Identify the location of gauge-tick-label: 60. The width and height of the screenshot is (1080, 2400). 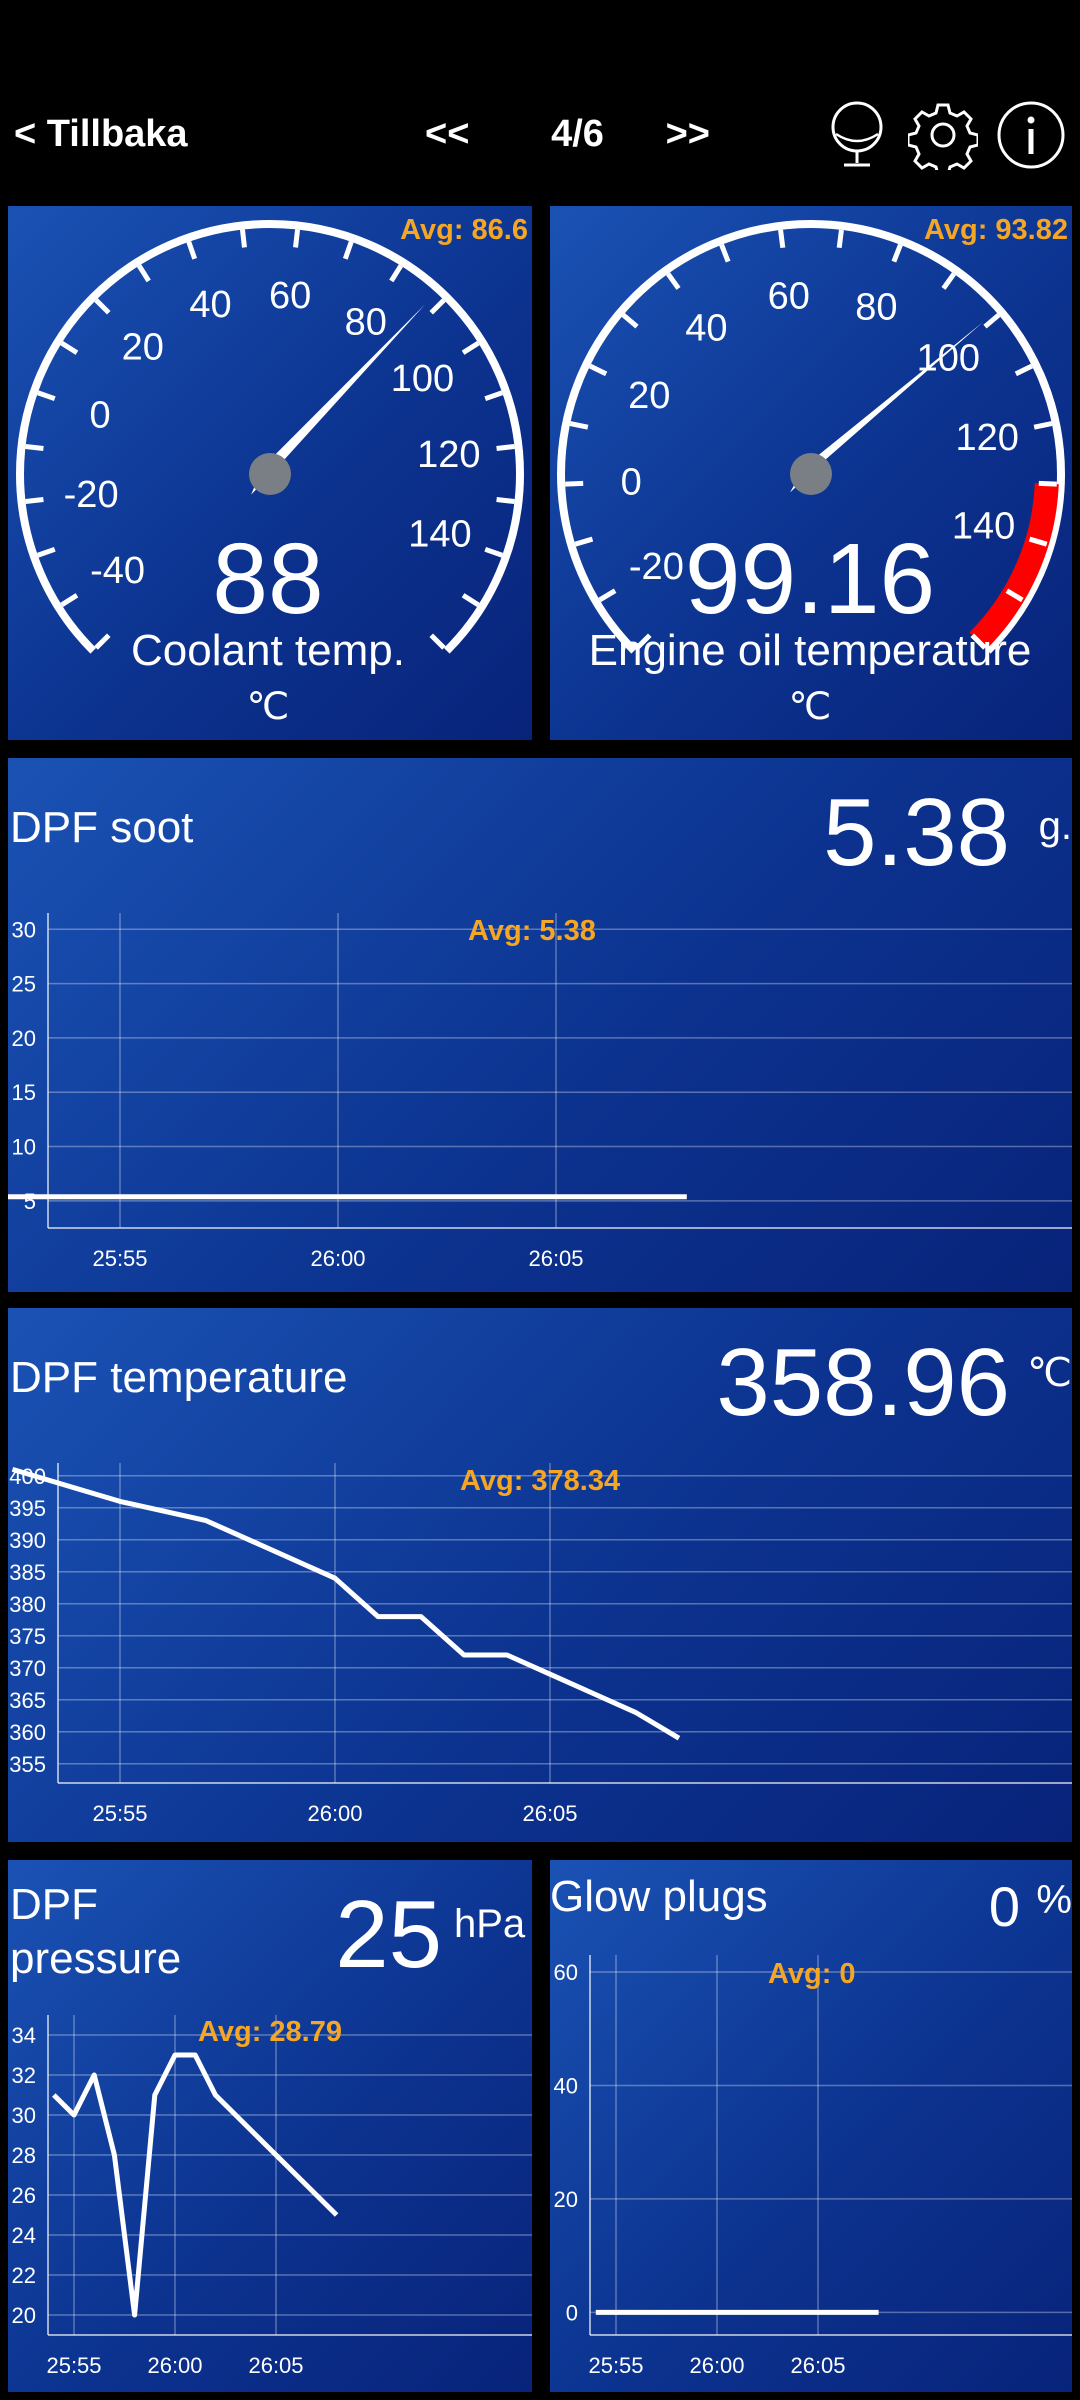
(290, 296).